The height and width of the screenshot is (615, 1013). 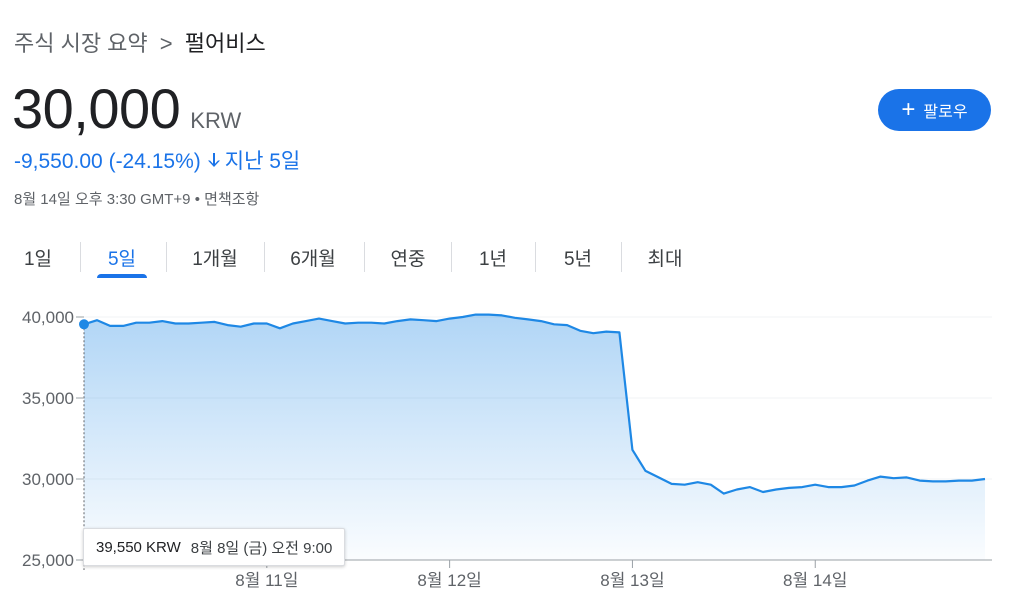 What do you see at coordinates (262, 161) in the screenshot?
I see `change-period: 지난 5일` at bounding box center [262, 161].